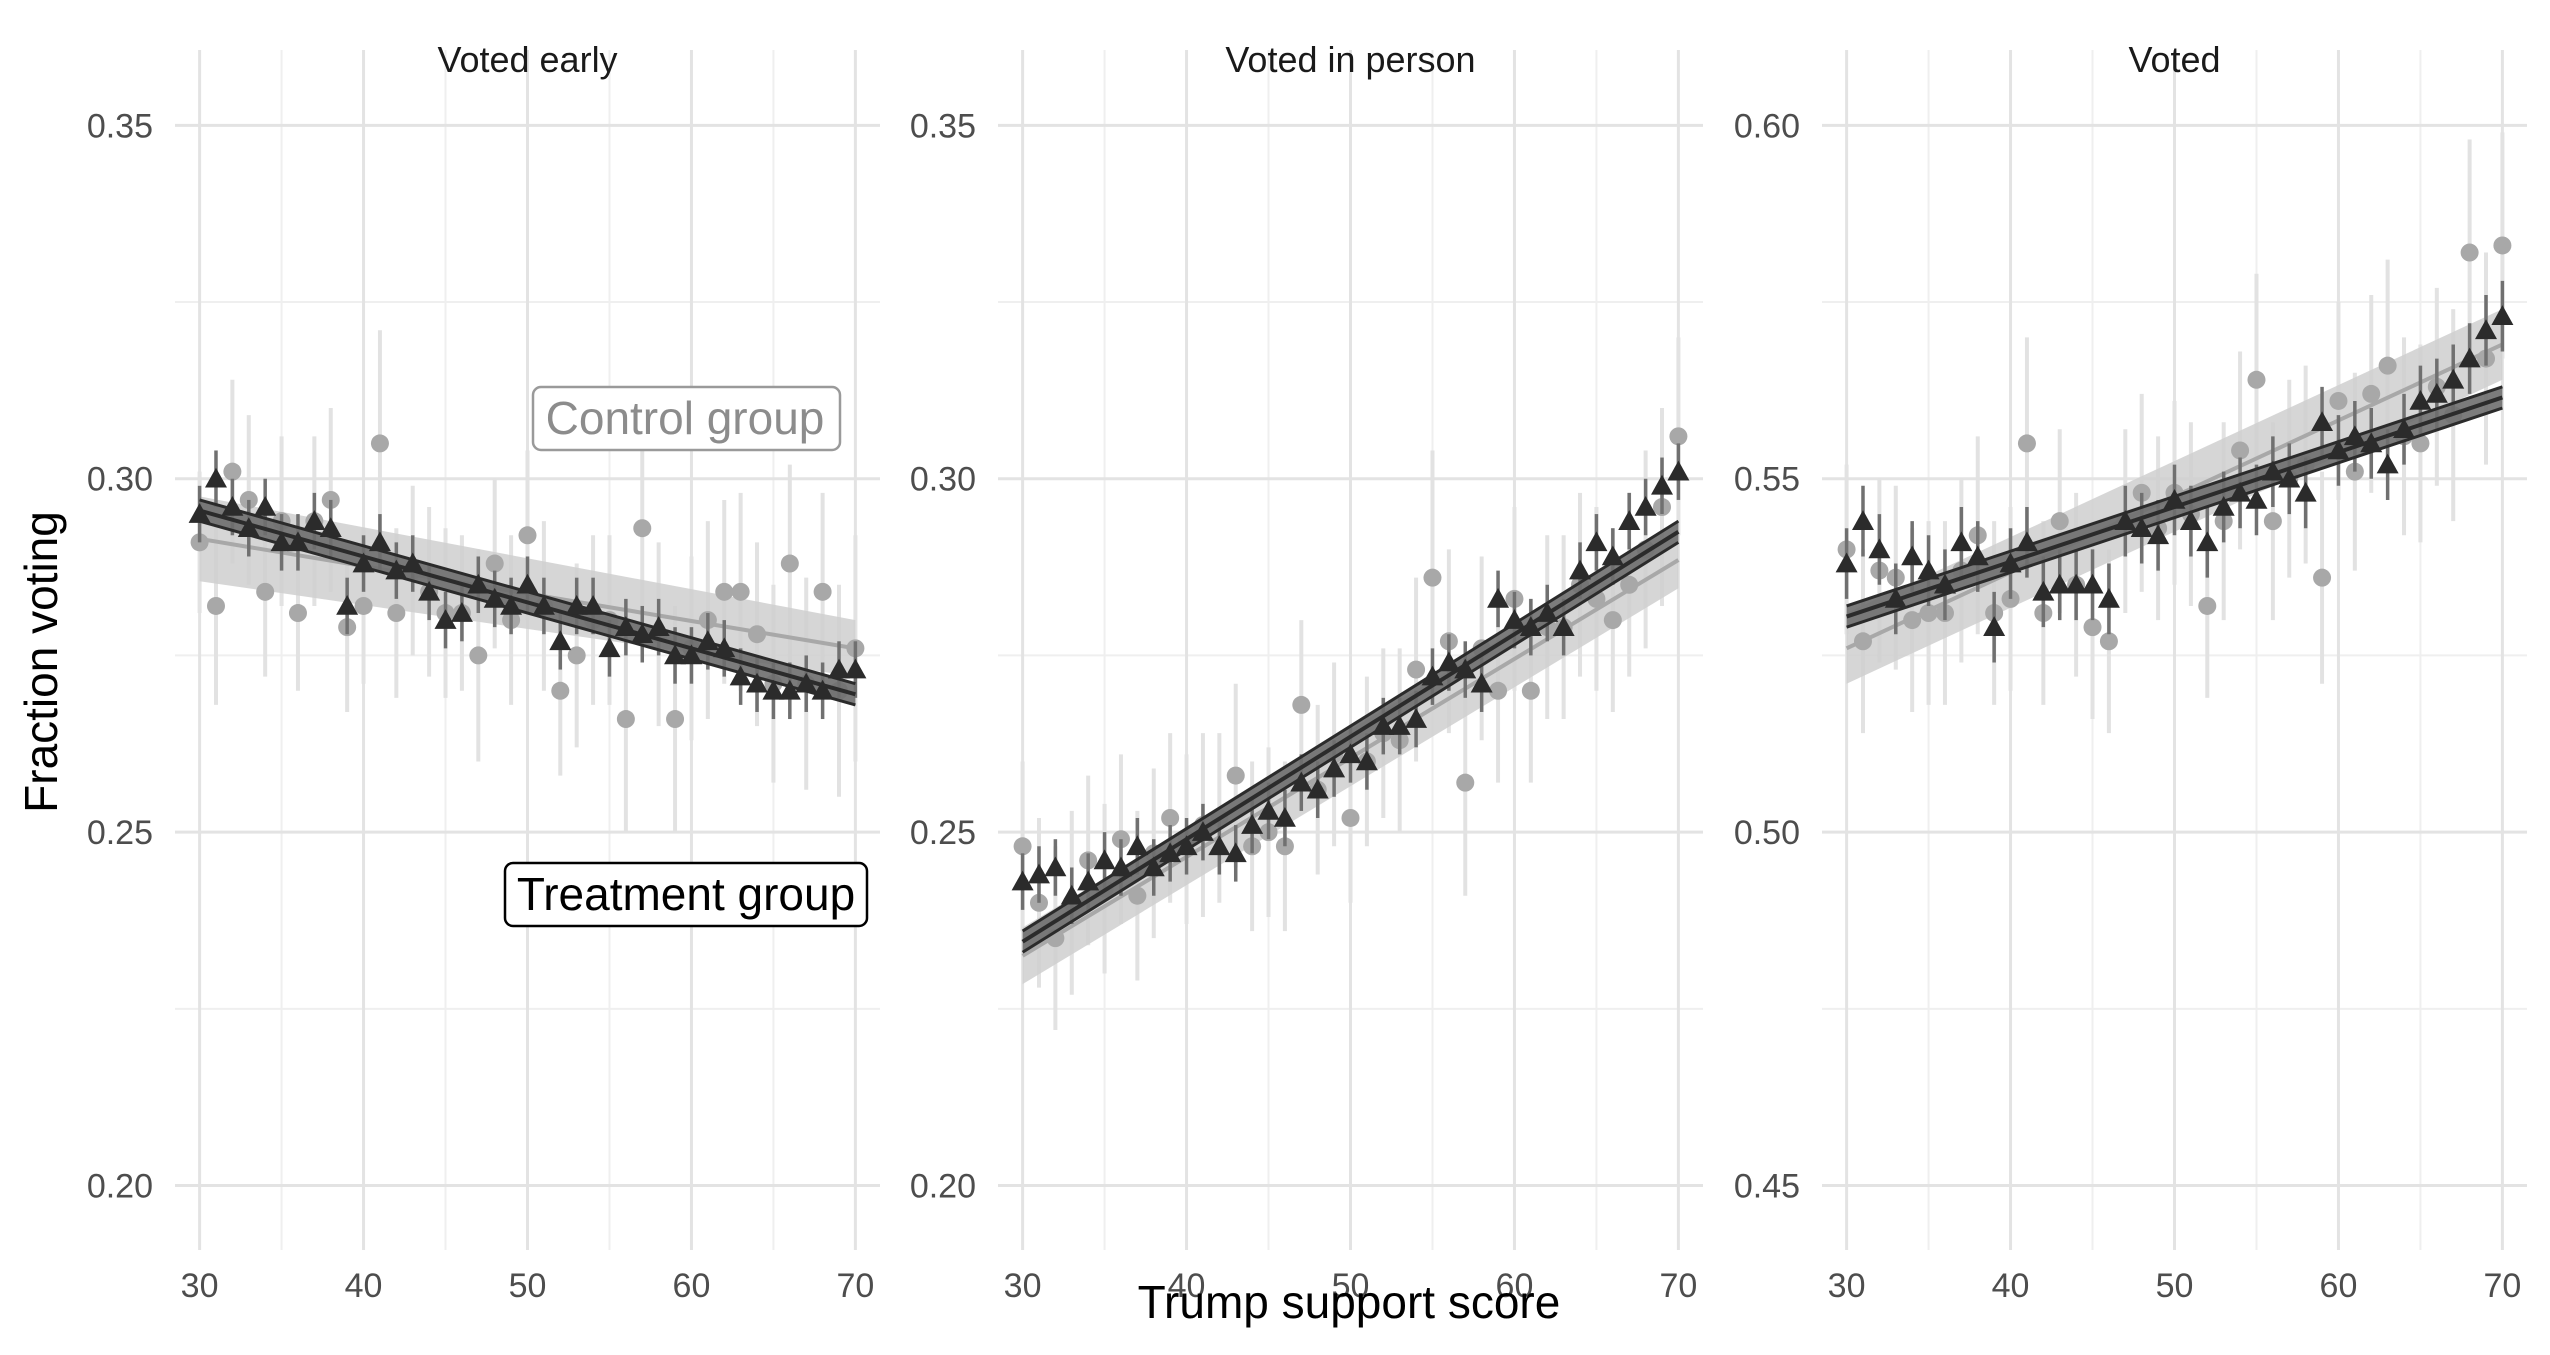 The image size is (2550, 1355). I want to click on facet-title: Voted in person, so click(1350, 59).